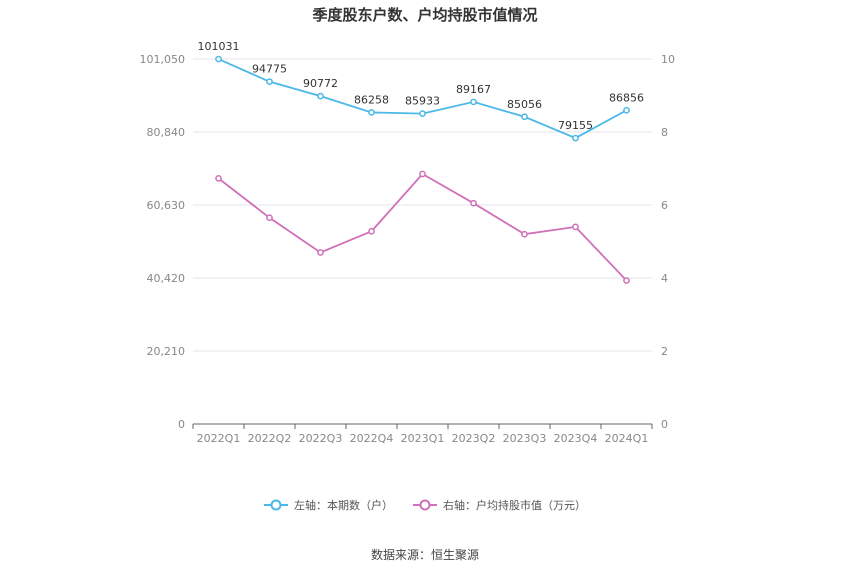  I want to click on x-tick-label: 2023Q1, so click(423, 438).